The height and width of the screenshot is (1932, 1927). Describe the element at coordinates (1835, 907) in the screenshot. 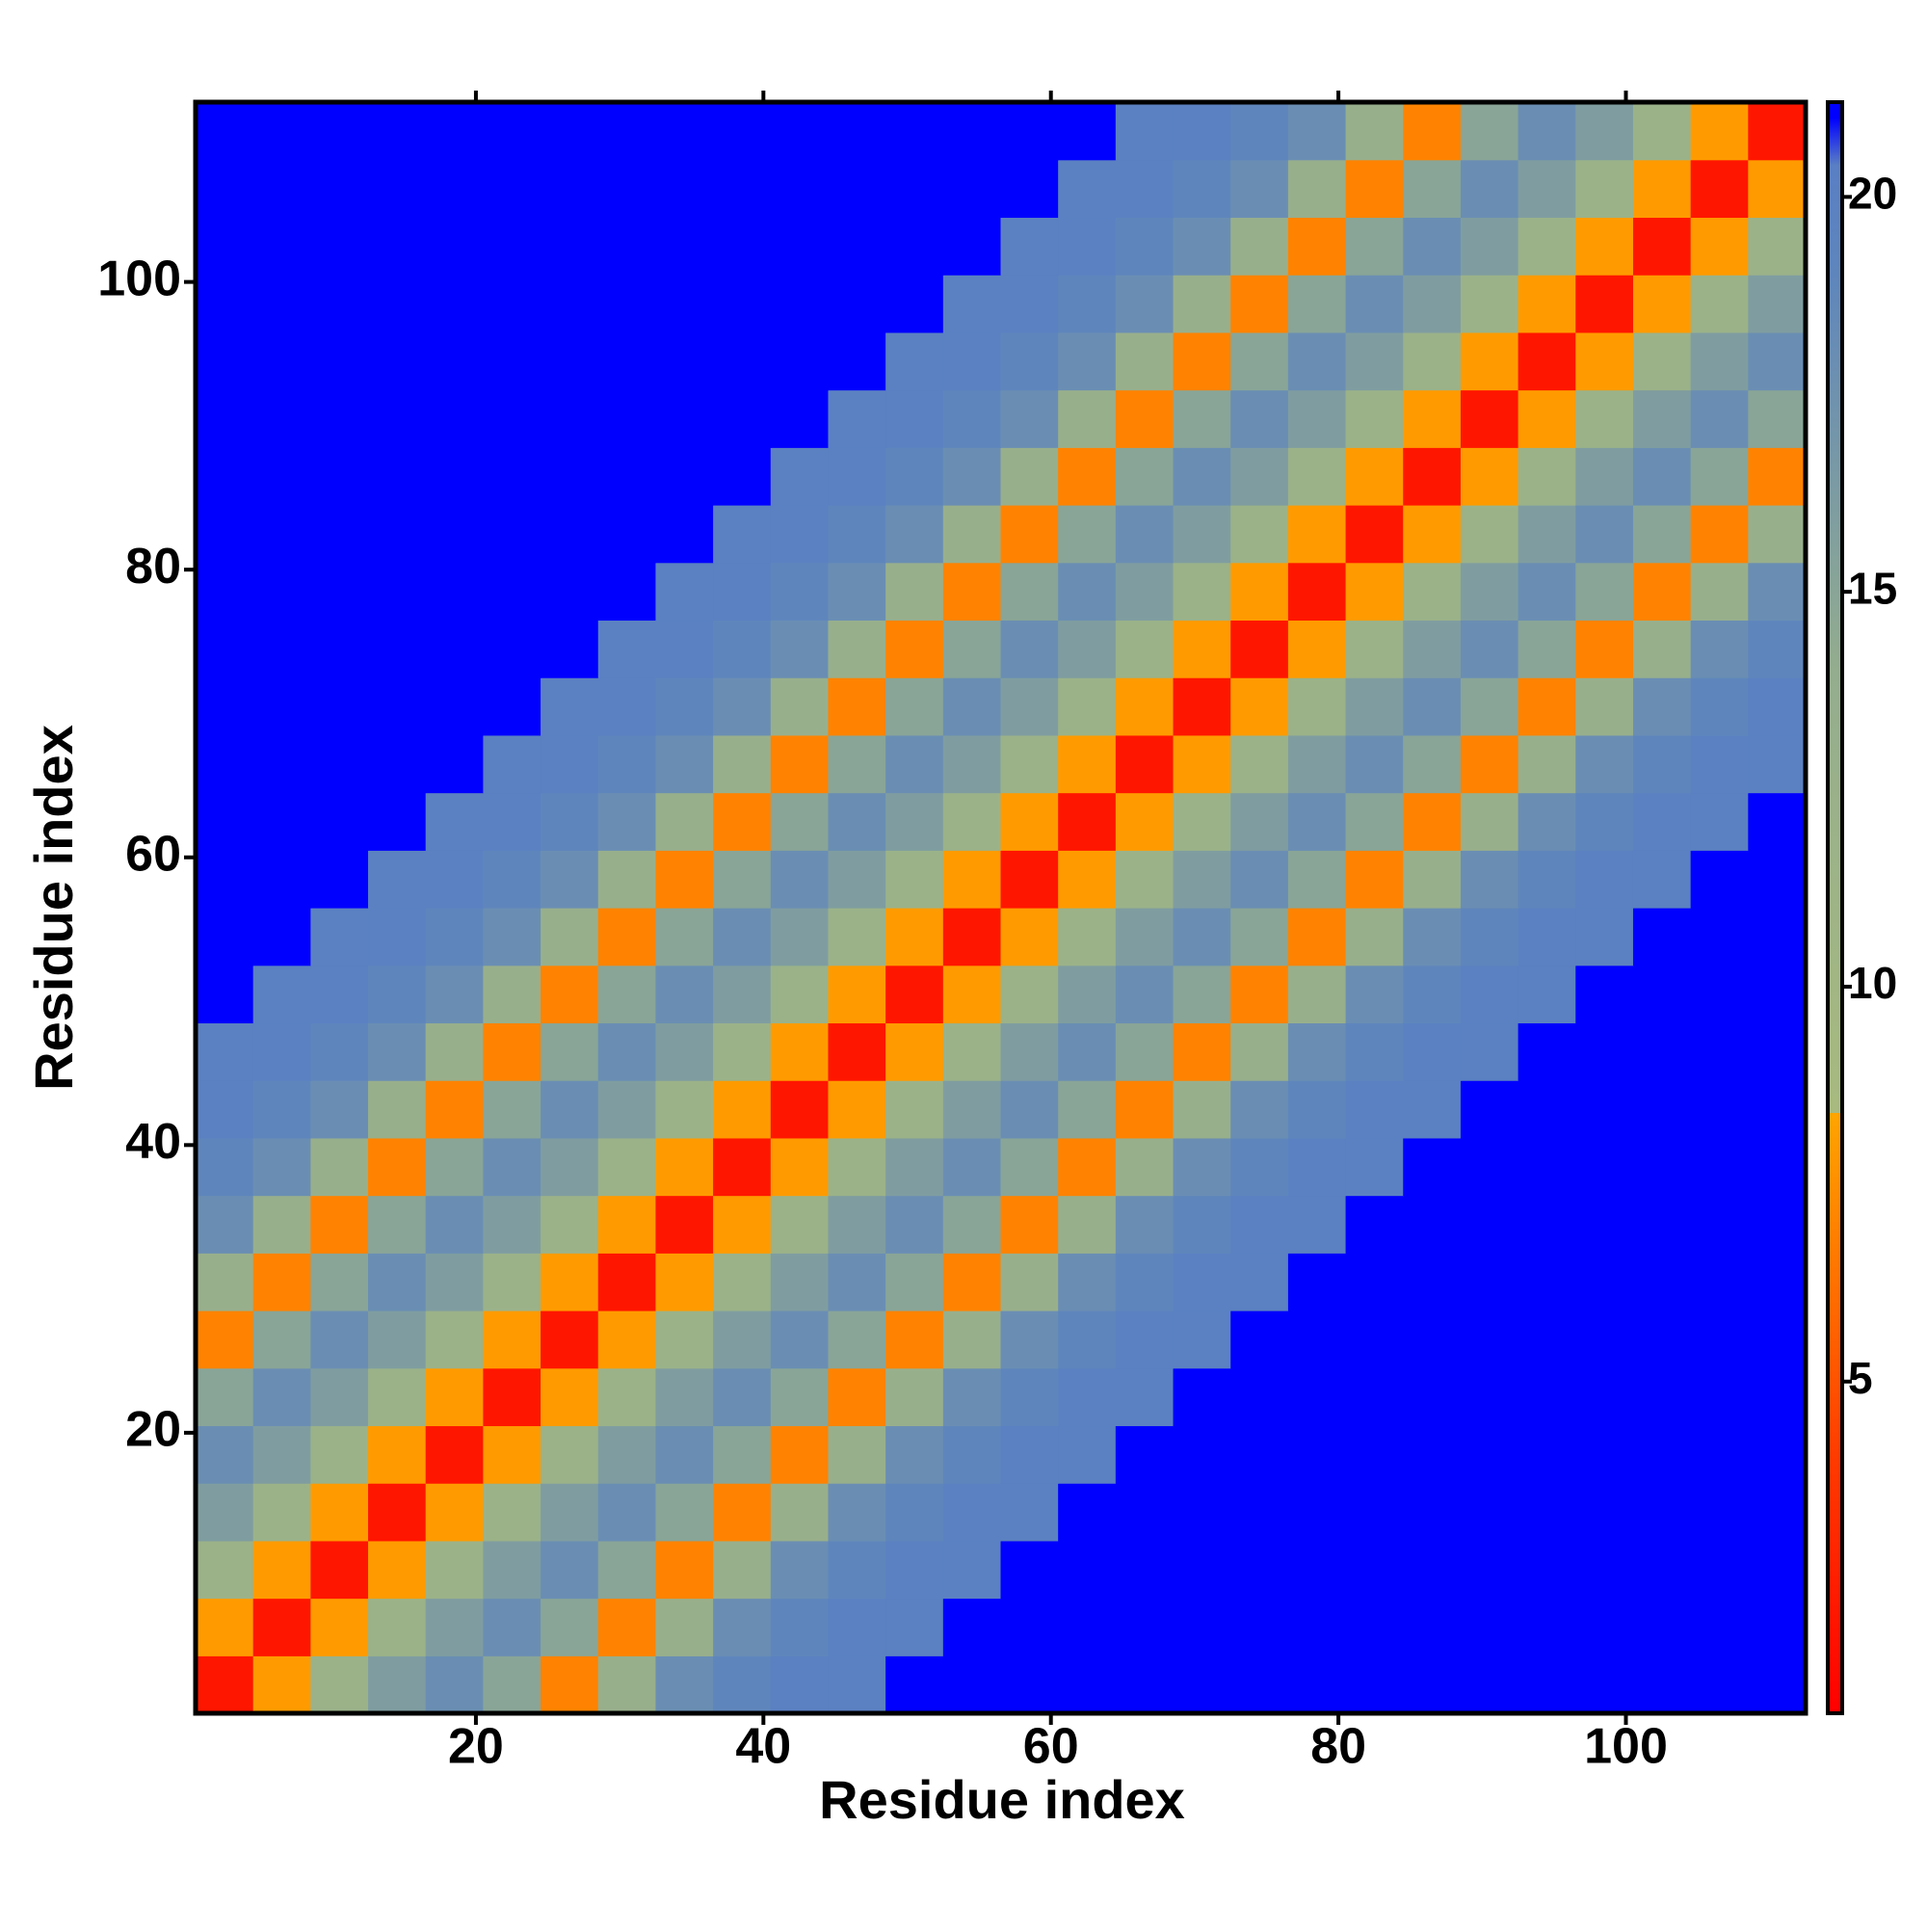

I see `colorbar` at that location.